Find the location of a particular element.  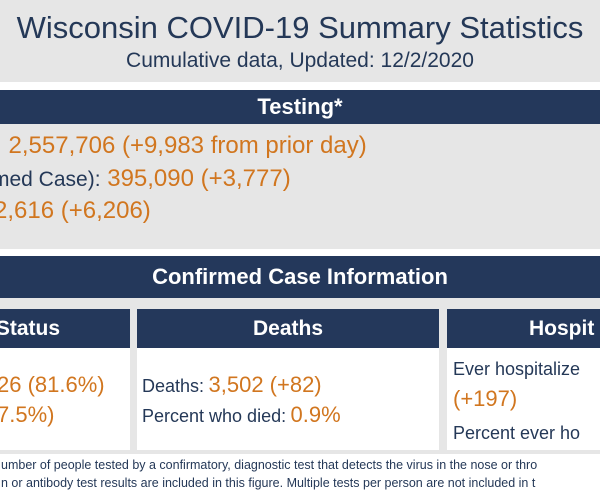

deaths-count-value: 3,502 (+82) is located at coordinates (265, 384).